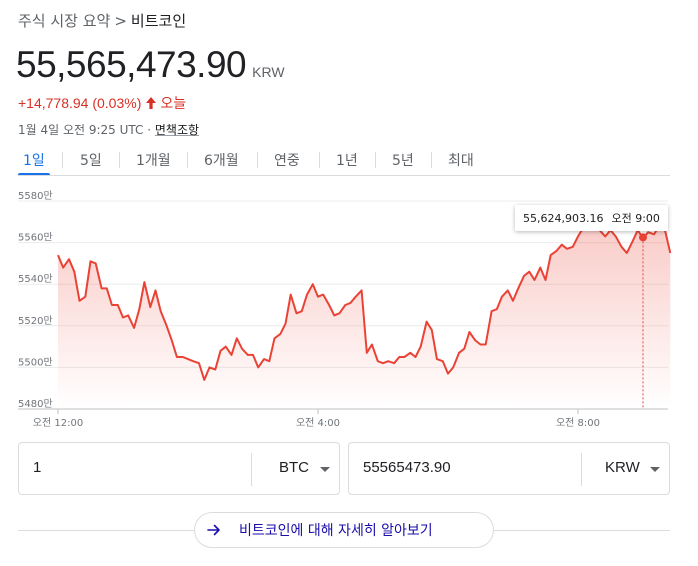 This screenshot has width=698, height=566. I want to click on tabs-bottom-border, so click(344, 175).